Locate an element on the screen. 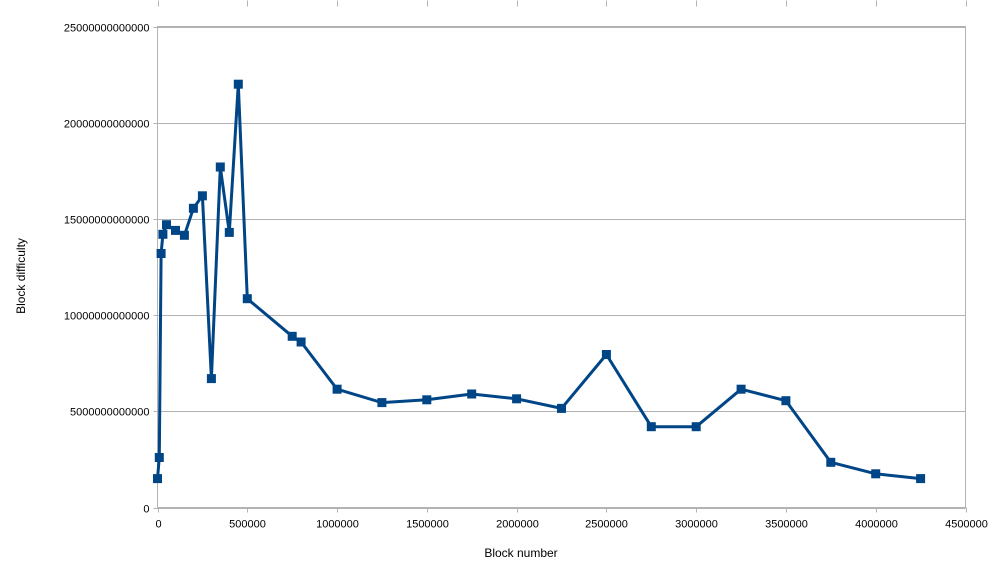 The width and height of the screenshot is (1000, 572). x-tick-label: 500000 is located at coordinates (247, 525).